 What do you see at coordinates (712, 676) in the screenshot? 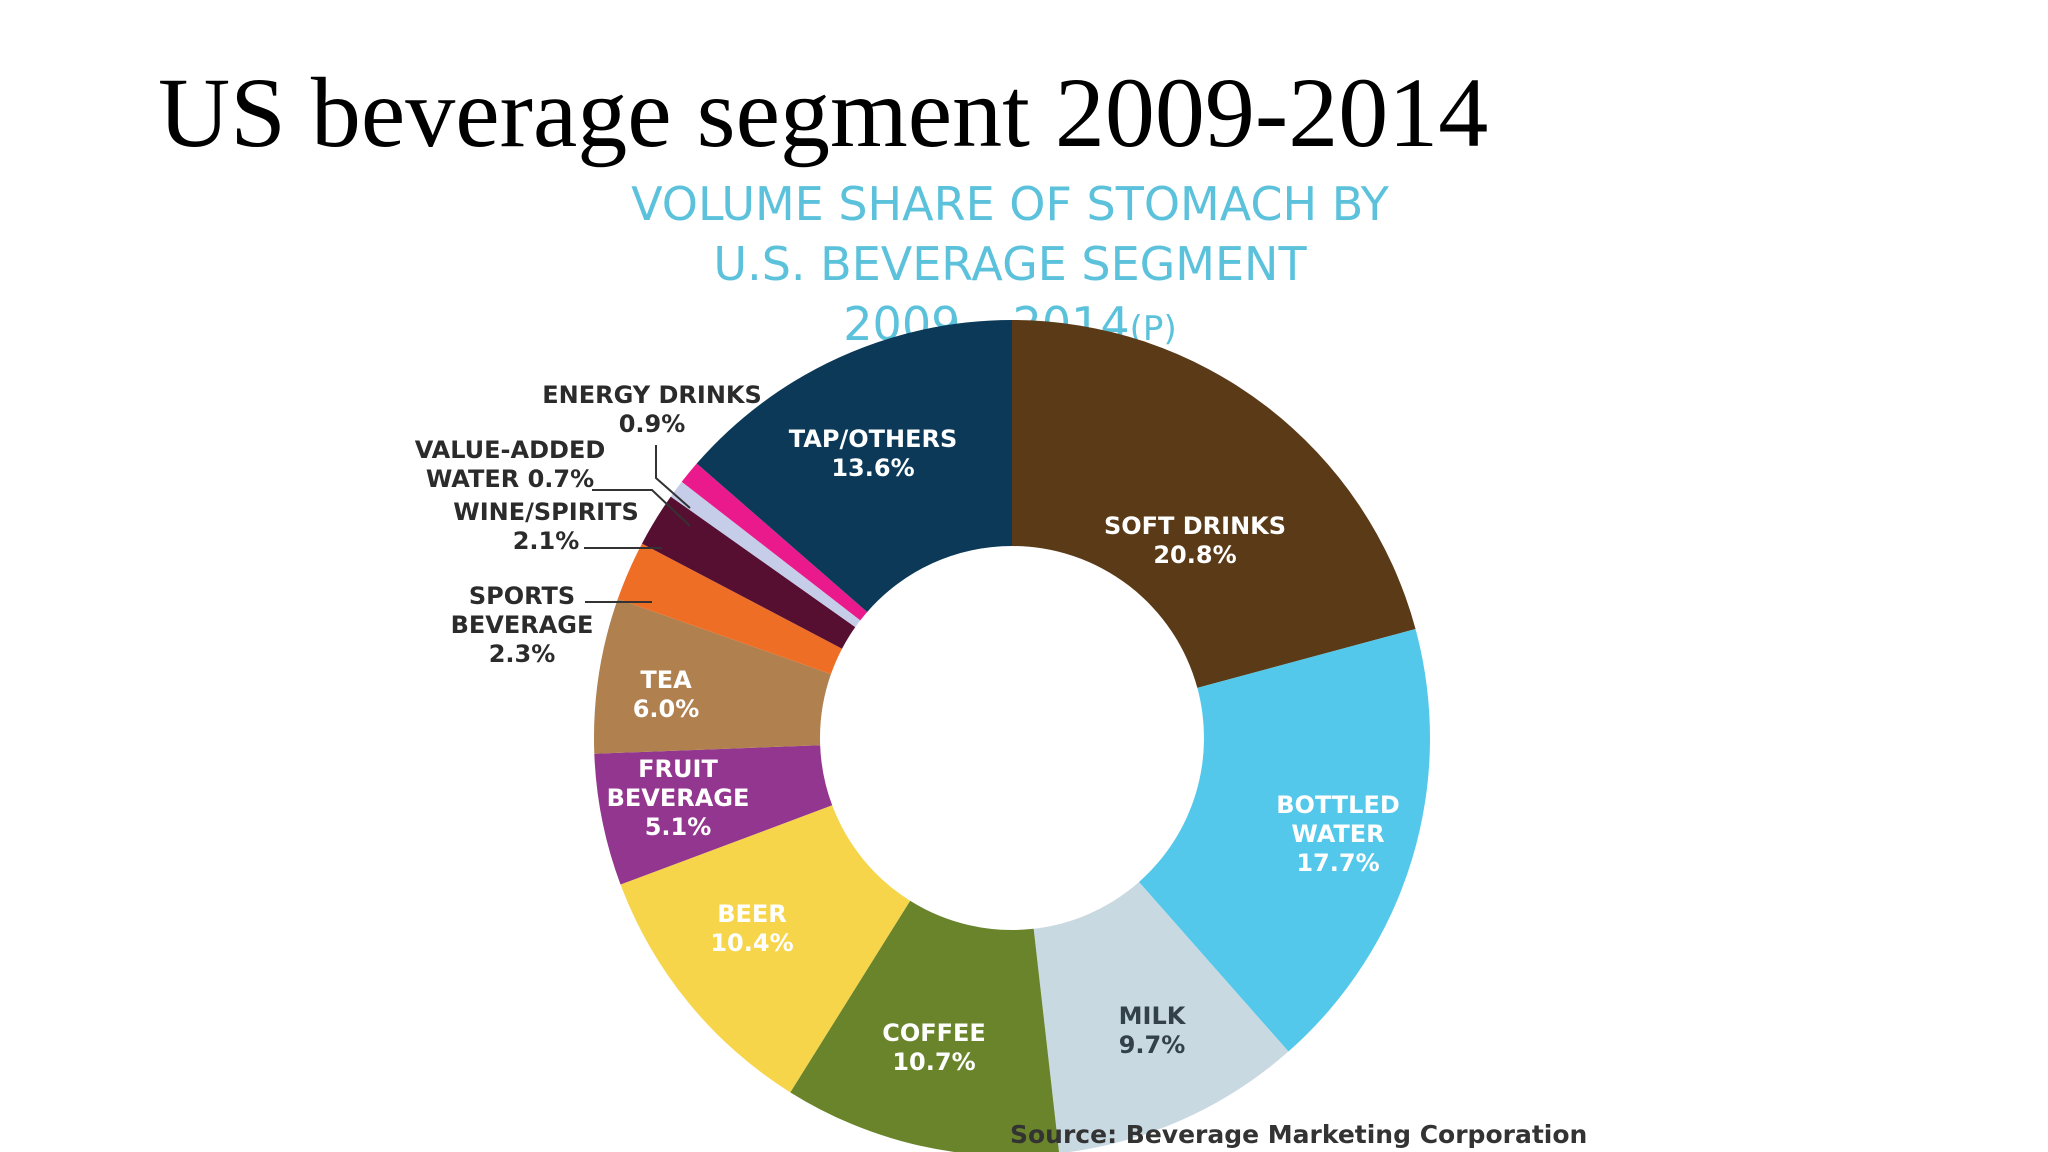
I see `slice-tea` at bounding box center [712, 676].